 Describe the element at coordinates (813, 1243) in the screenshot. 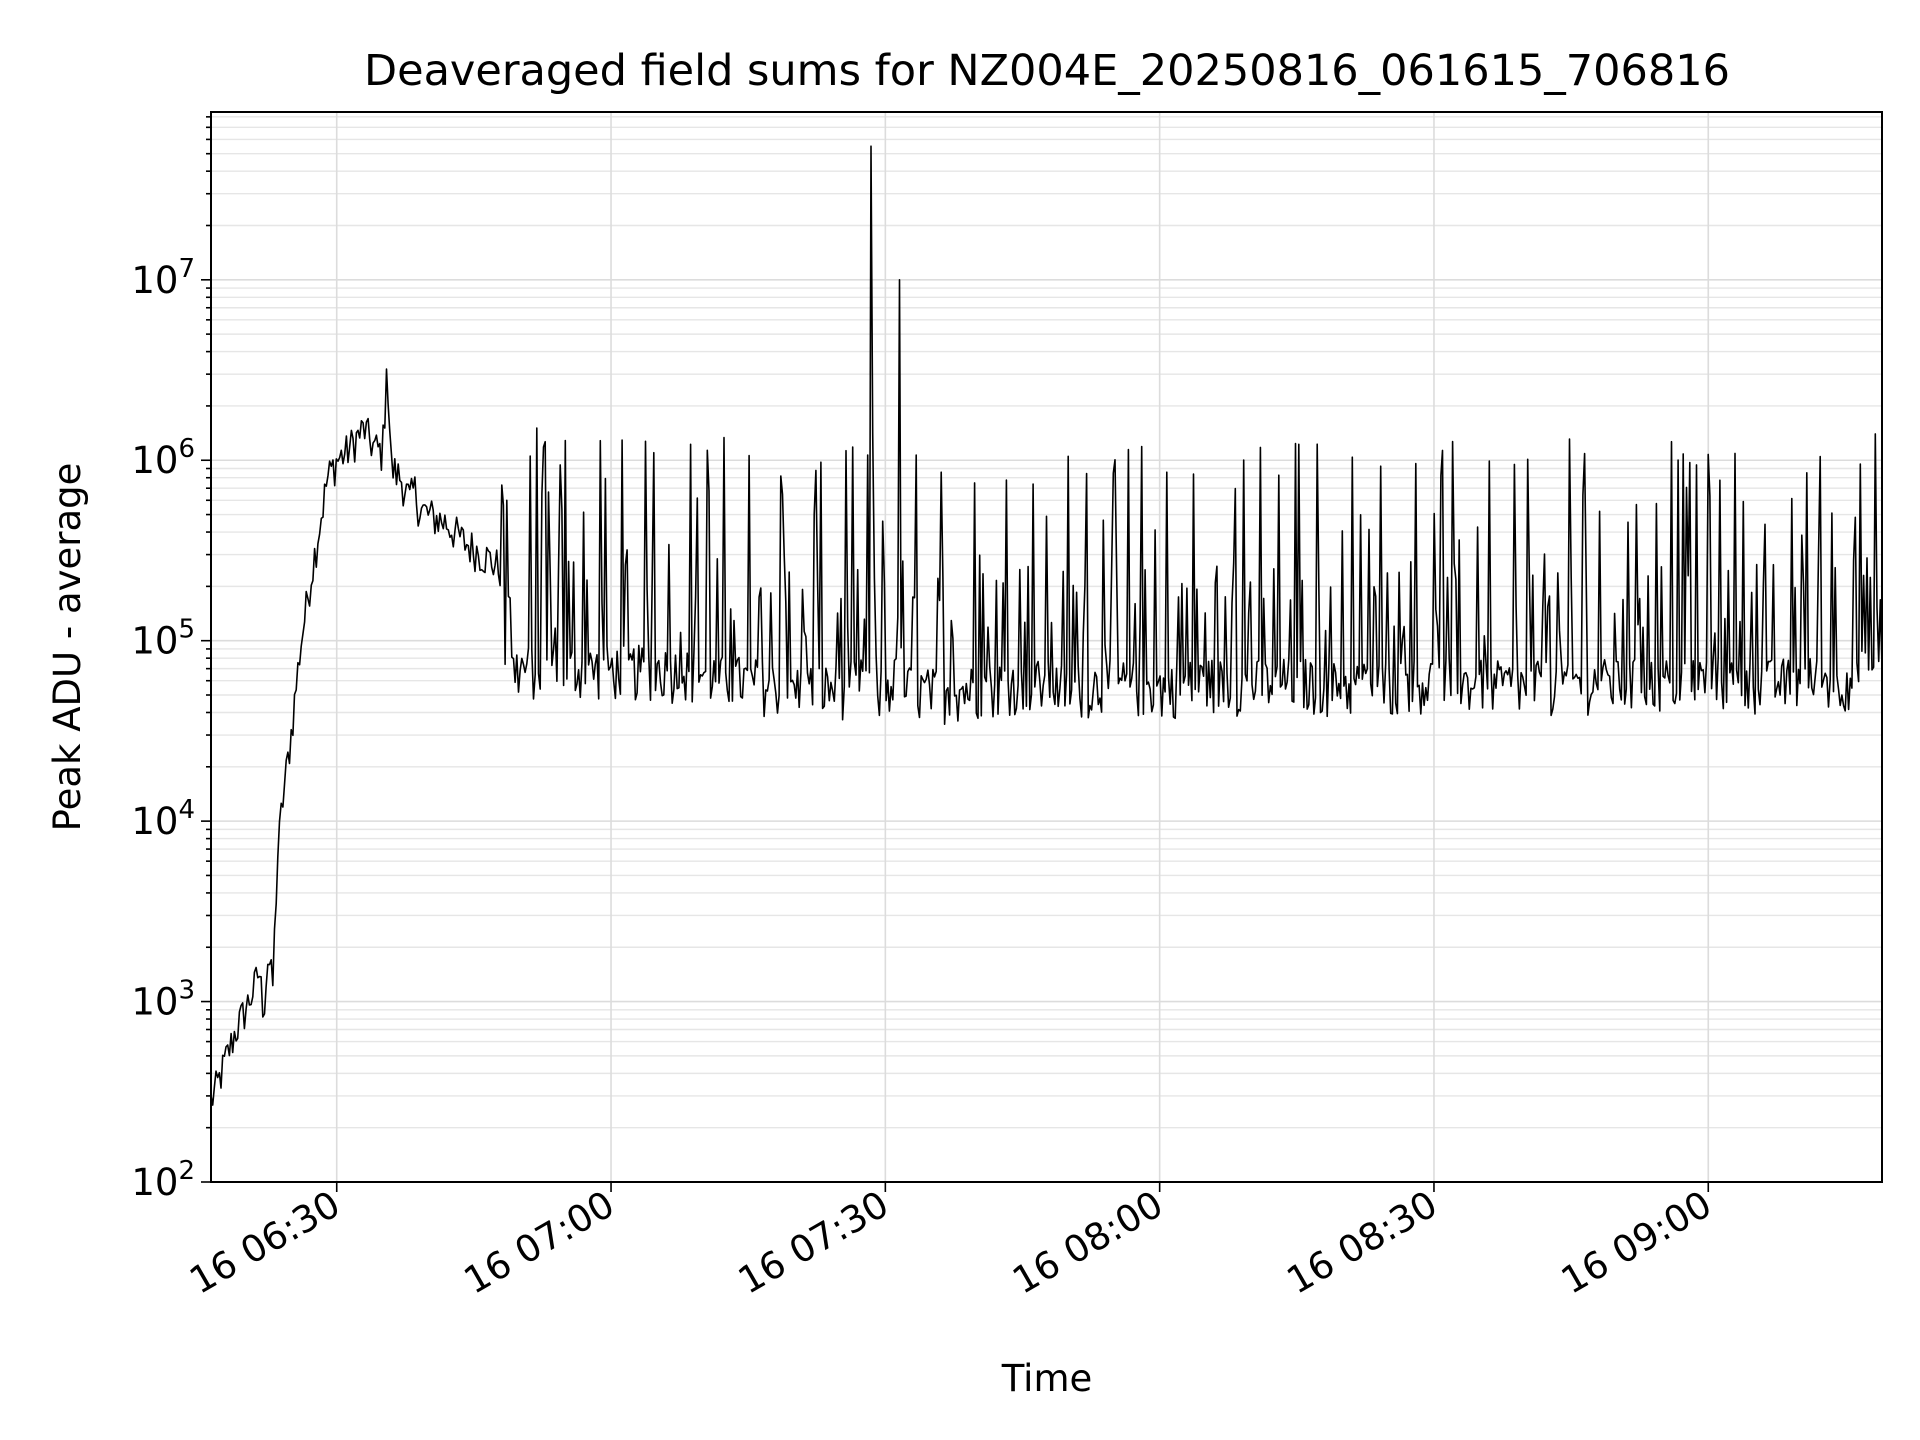

I see `x-tick-label: 16 07:30` at that location.